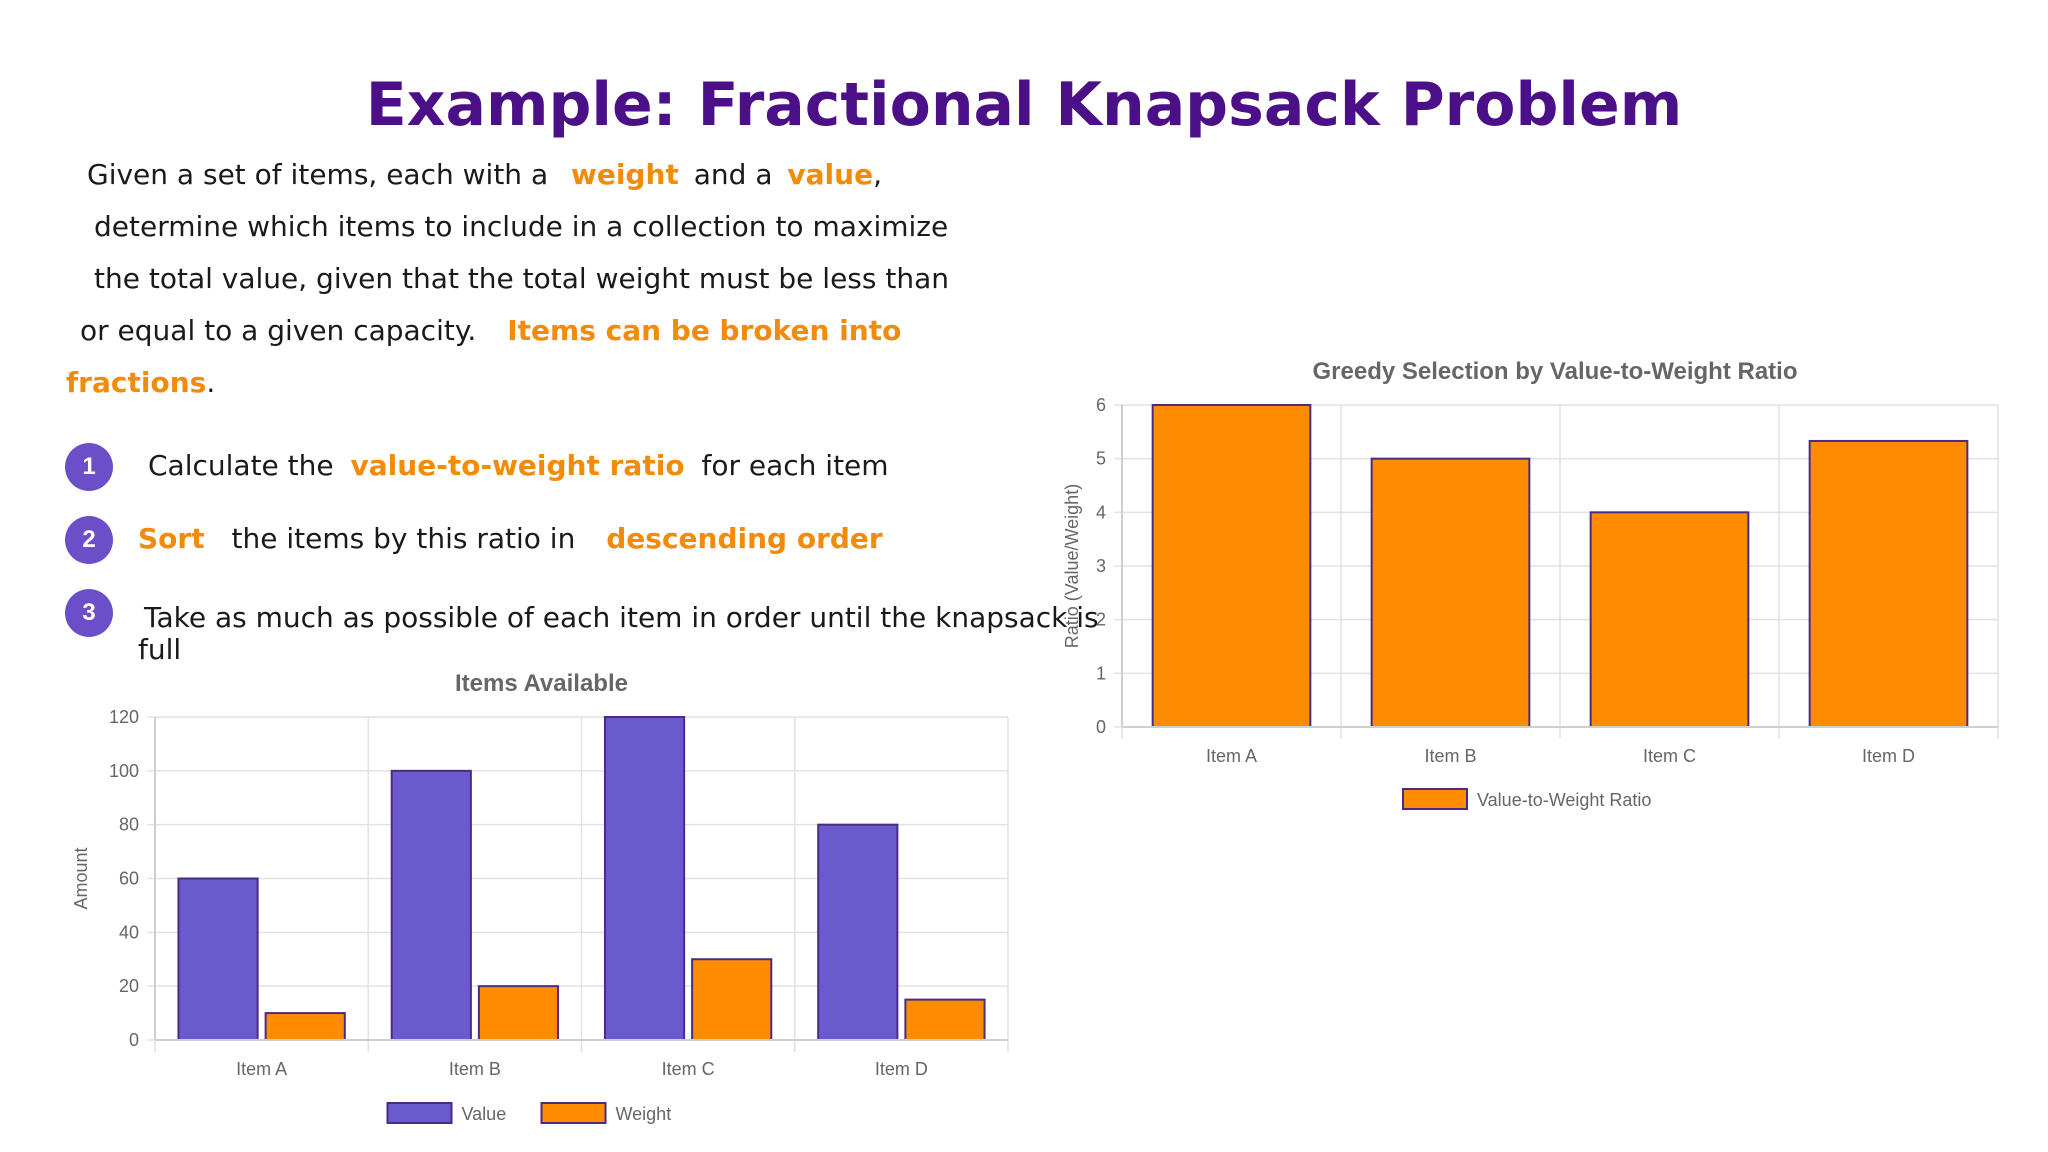  I want to click on y-tick-label: 20, so click(129, 986).